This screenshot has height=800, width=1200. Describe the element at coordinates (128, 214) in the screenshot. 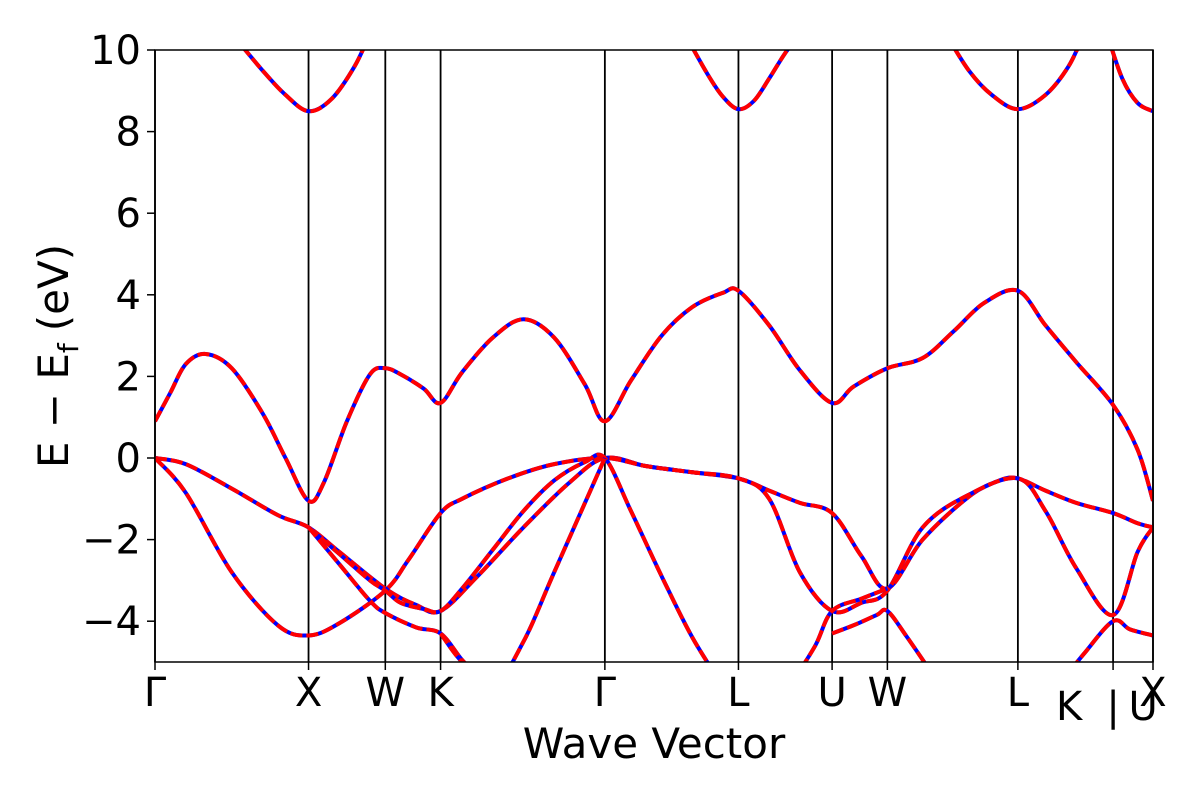

I see `y-tick-label: 6` at that location.